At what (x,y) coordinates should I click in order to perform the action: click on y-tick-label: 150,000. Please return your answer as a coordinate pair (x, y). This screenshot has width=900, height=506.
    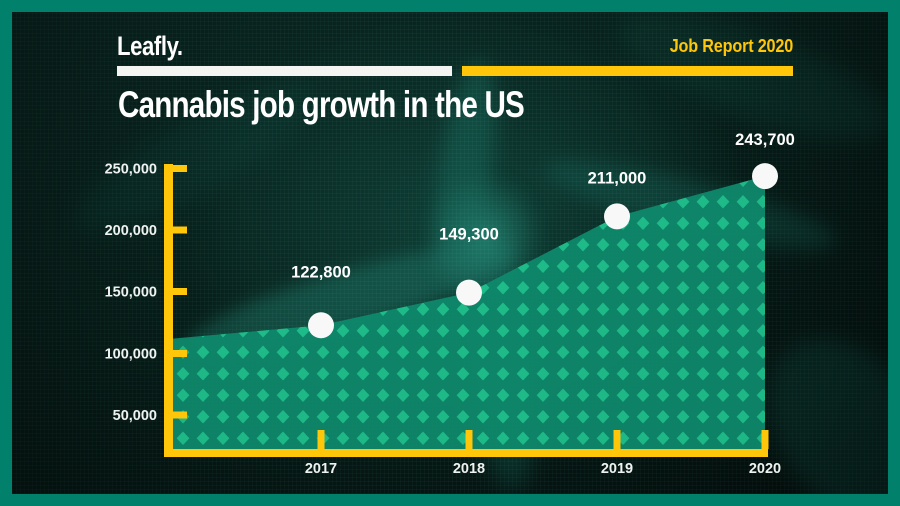
    Looking at the image, I should click on (131, 293).